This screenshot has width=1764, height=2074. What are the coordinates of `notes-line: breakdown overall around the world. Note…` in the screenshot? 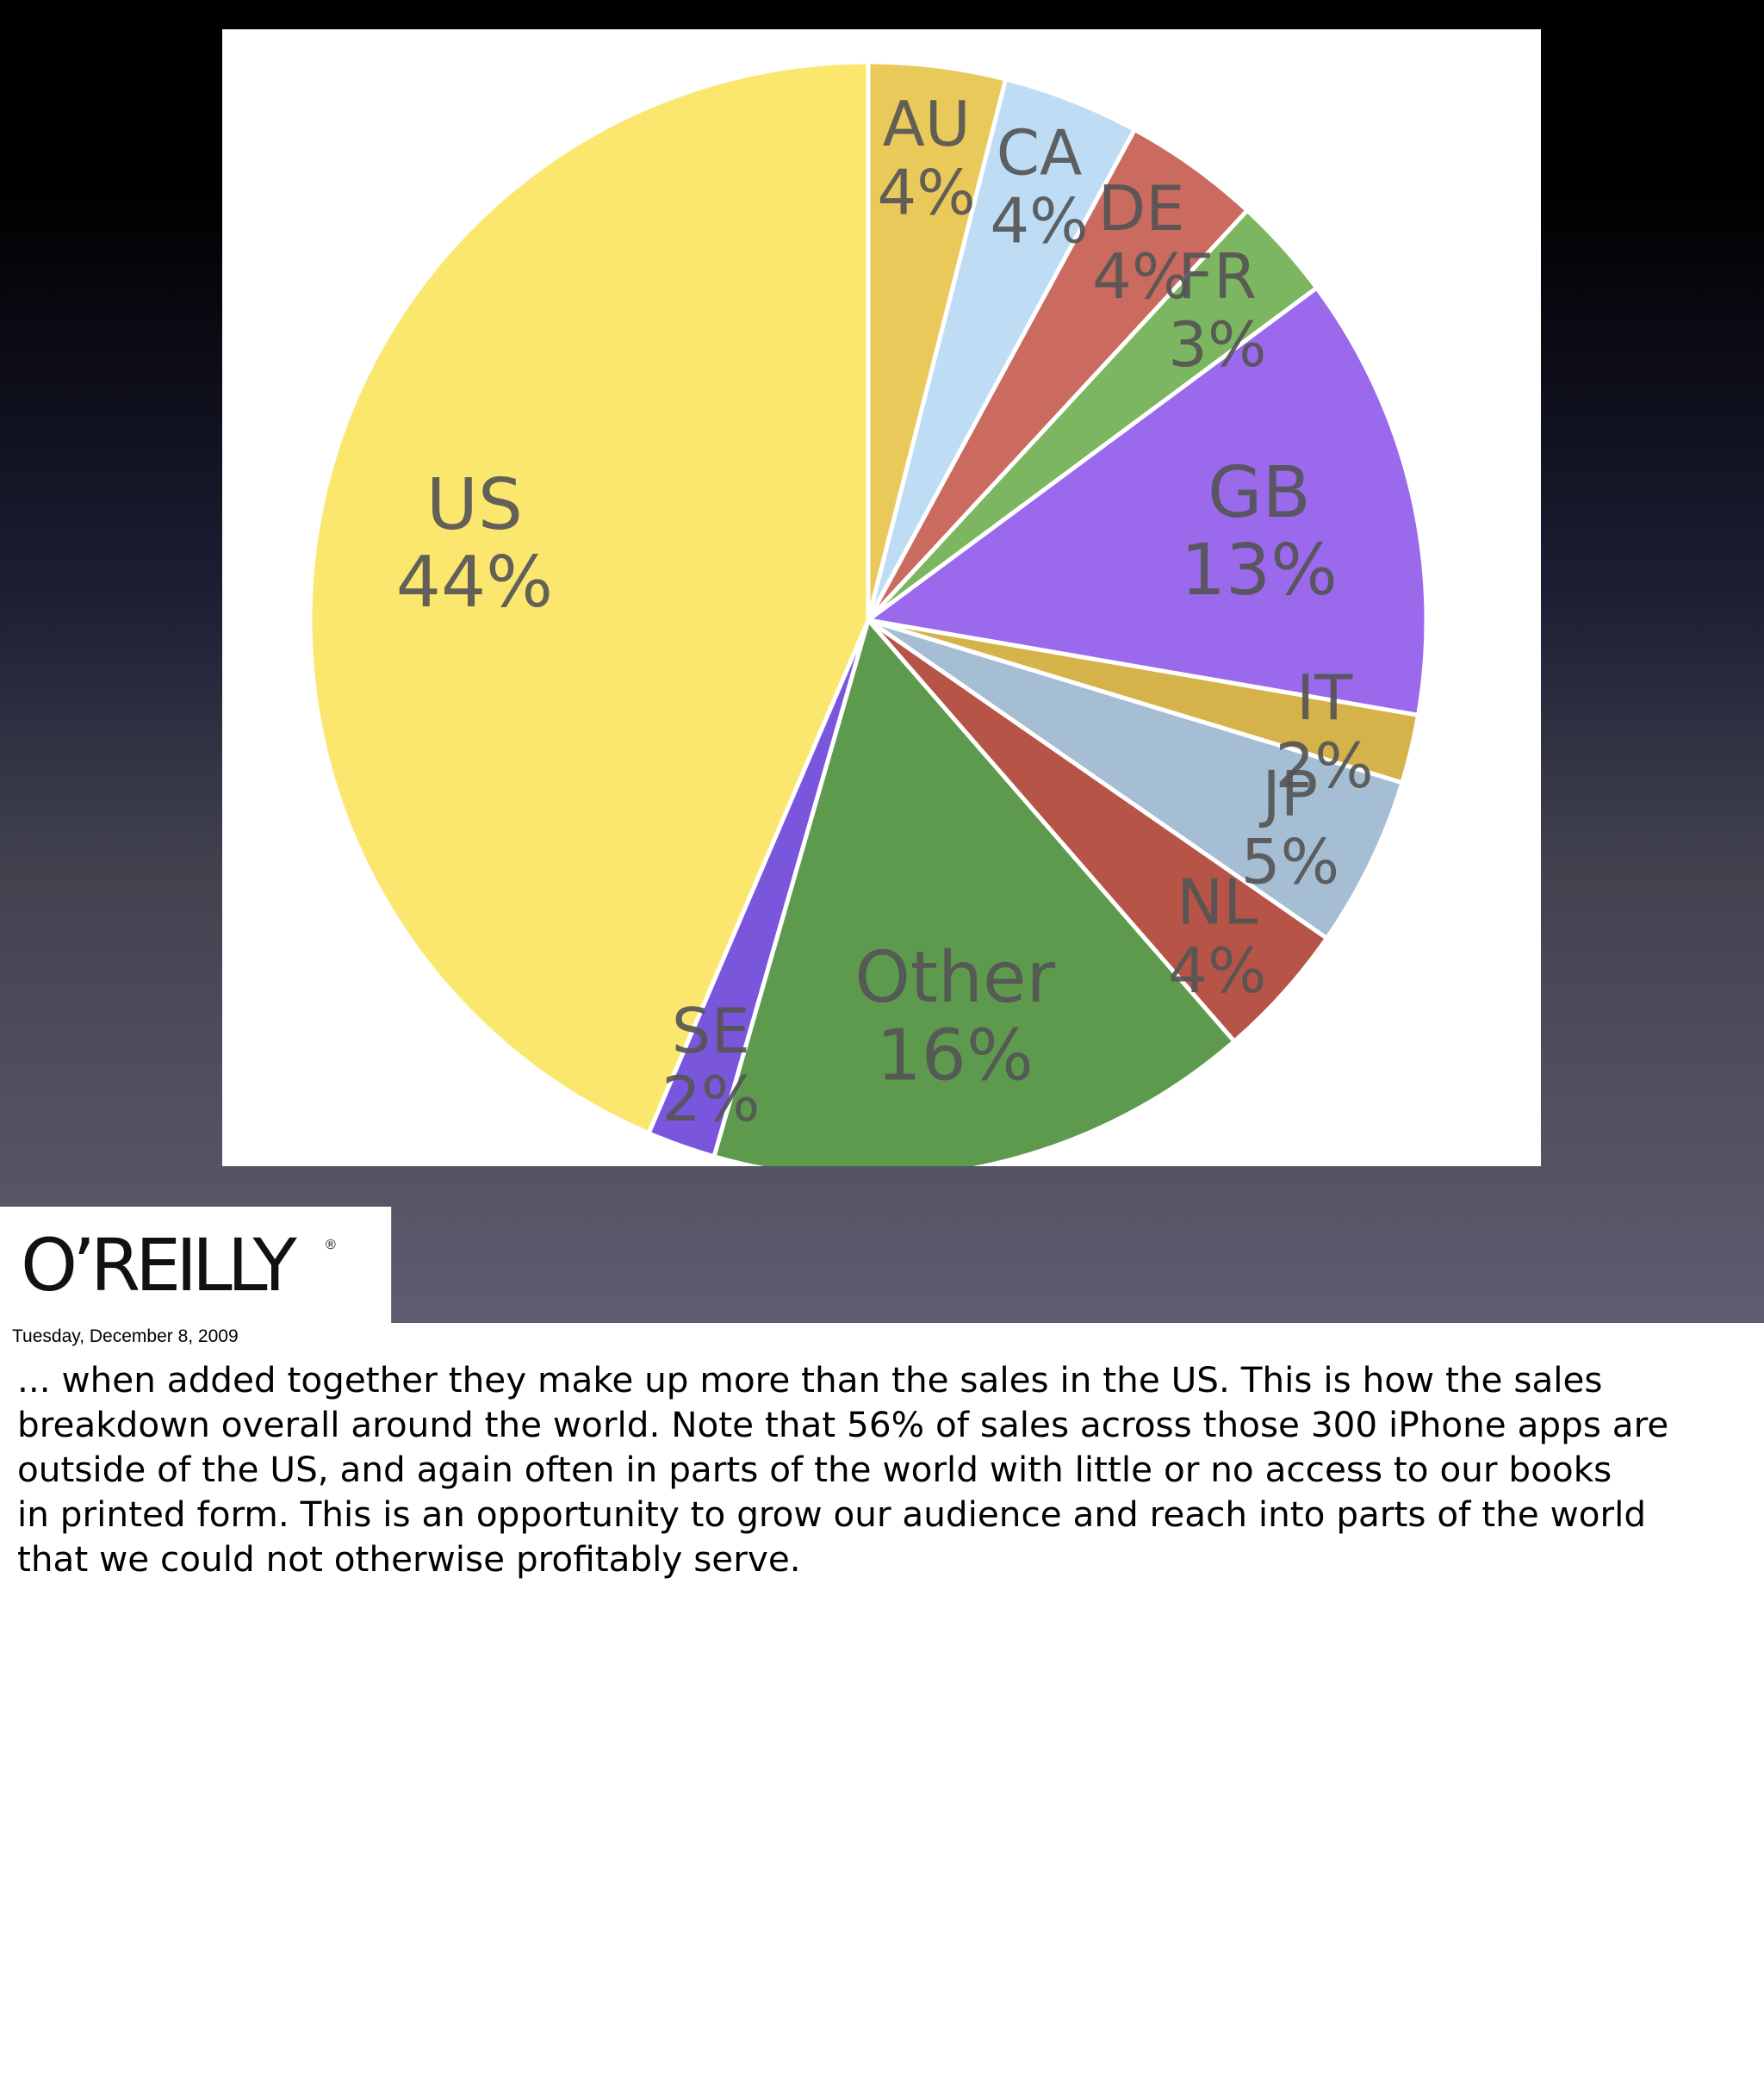 It's located at (843, 1425).